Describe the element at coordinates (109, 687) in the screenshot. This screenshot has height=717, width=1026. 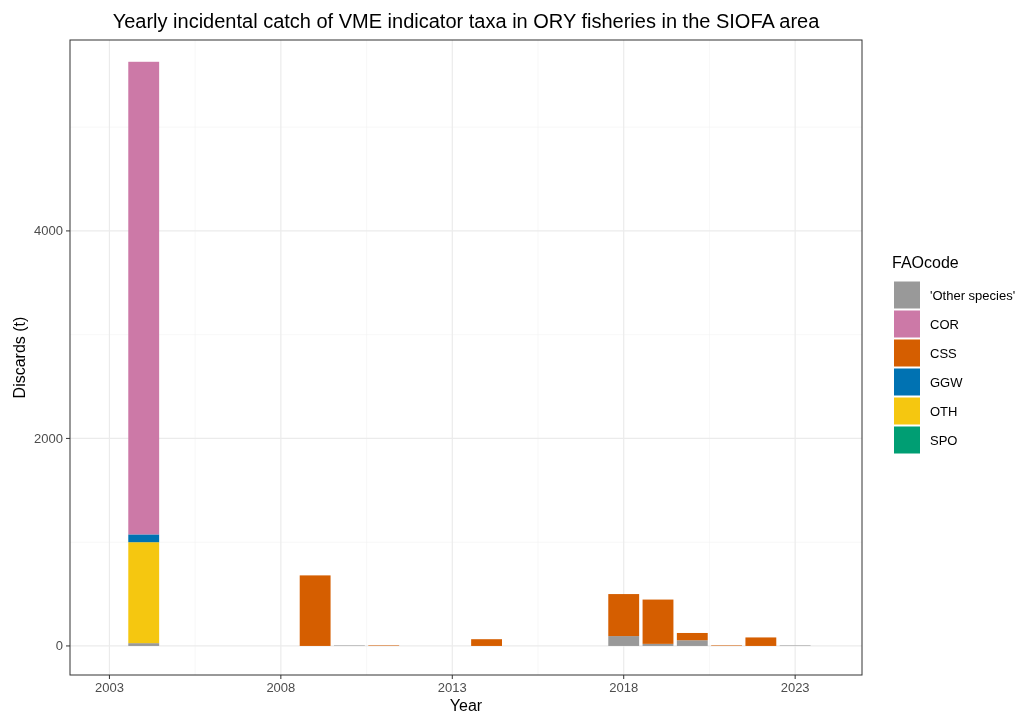
I see `x-tick-label: 2003` at that location.